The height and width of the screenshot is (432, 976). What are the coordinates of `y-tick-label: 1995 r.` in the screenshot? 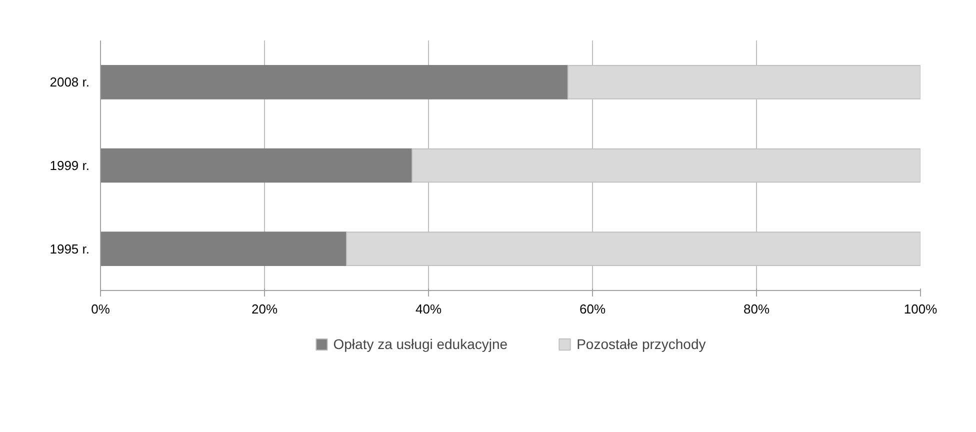 It's located at (70, 248).